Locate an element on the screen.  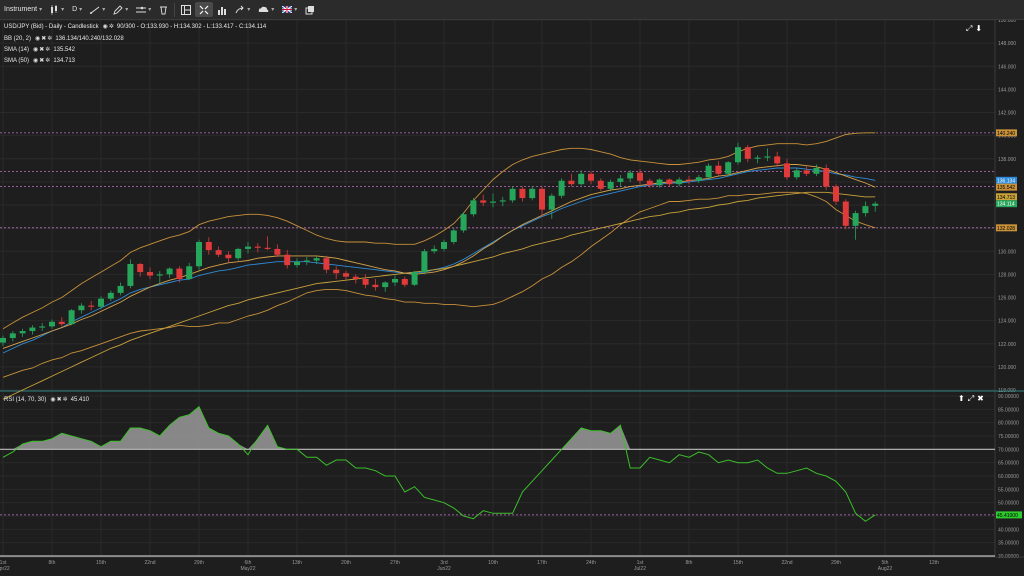
toolbar-divider is located at coordinates (175, 9).